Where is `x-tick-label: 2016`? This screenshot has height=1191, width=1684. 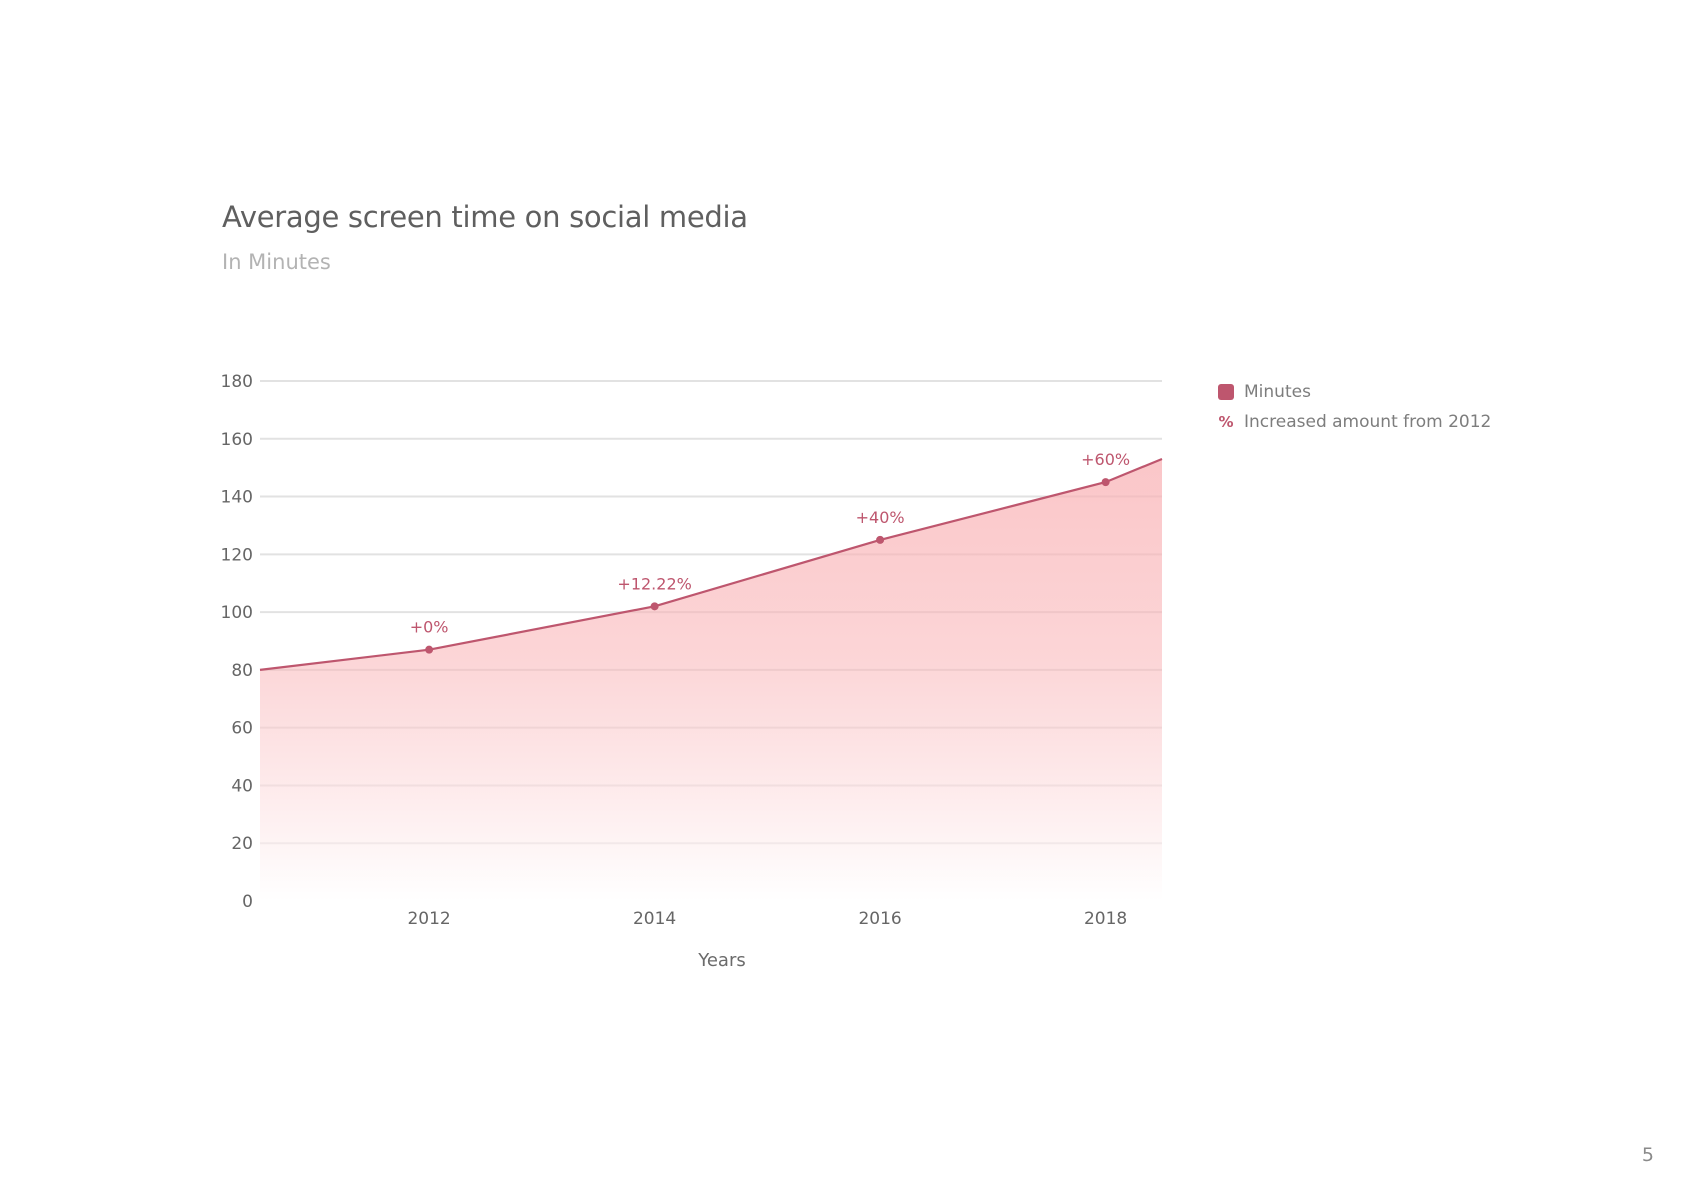 x-tick-label: 2016 is located at coordinates (879, 919).